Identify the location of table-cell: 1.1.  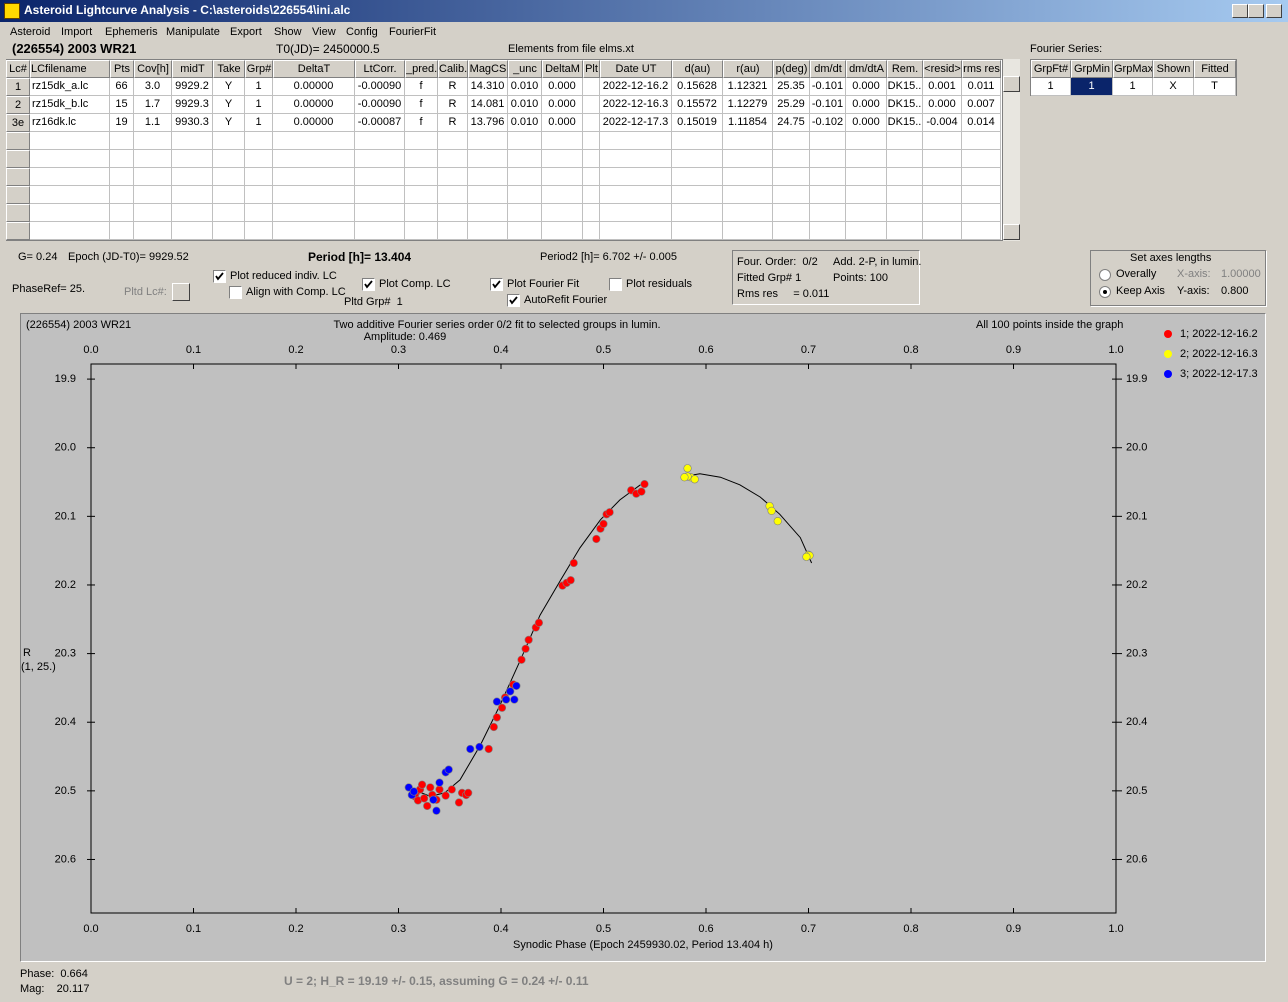
(153, 123).